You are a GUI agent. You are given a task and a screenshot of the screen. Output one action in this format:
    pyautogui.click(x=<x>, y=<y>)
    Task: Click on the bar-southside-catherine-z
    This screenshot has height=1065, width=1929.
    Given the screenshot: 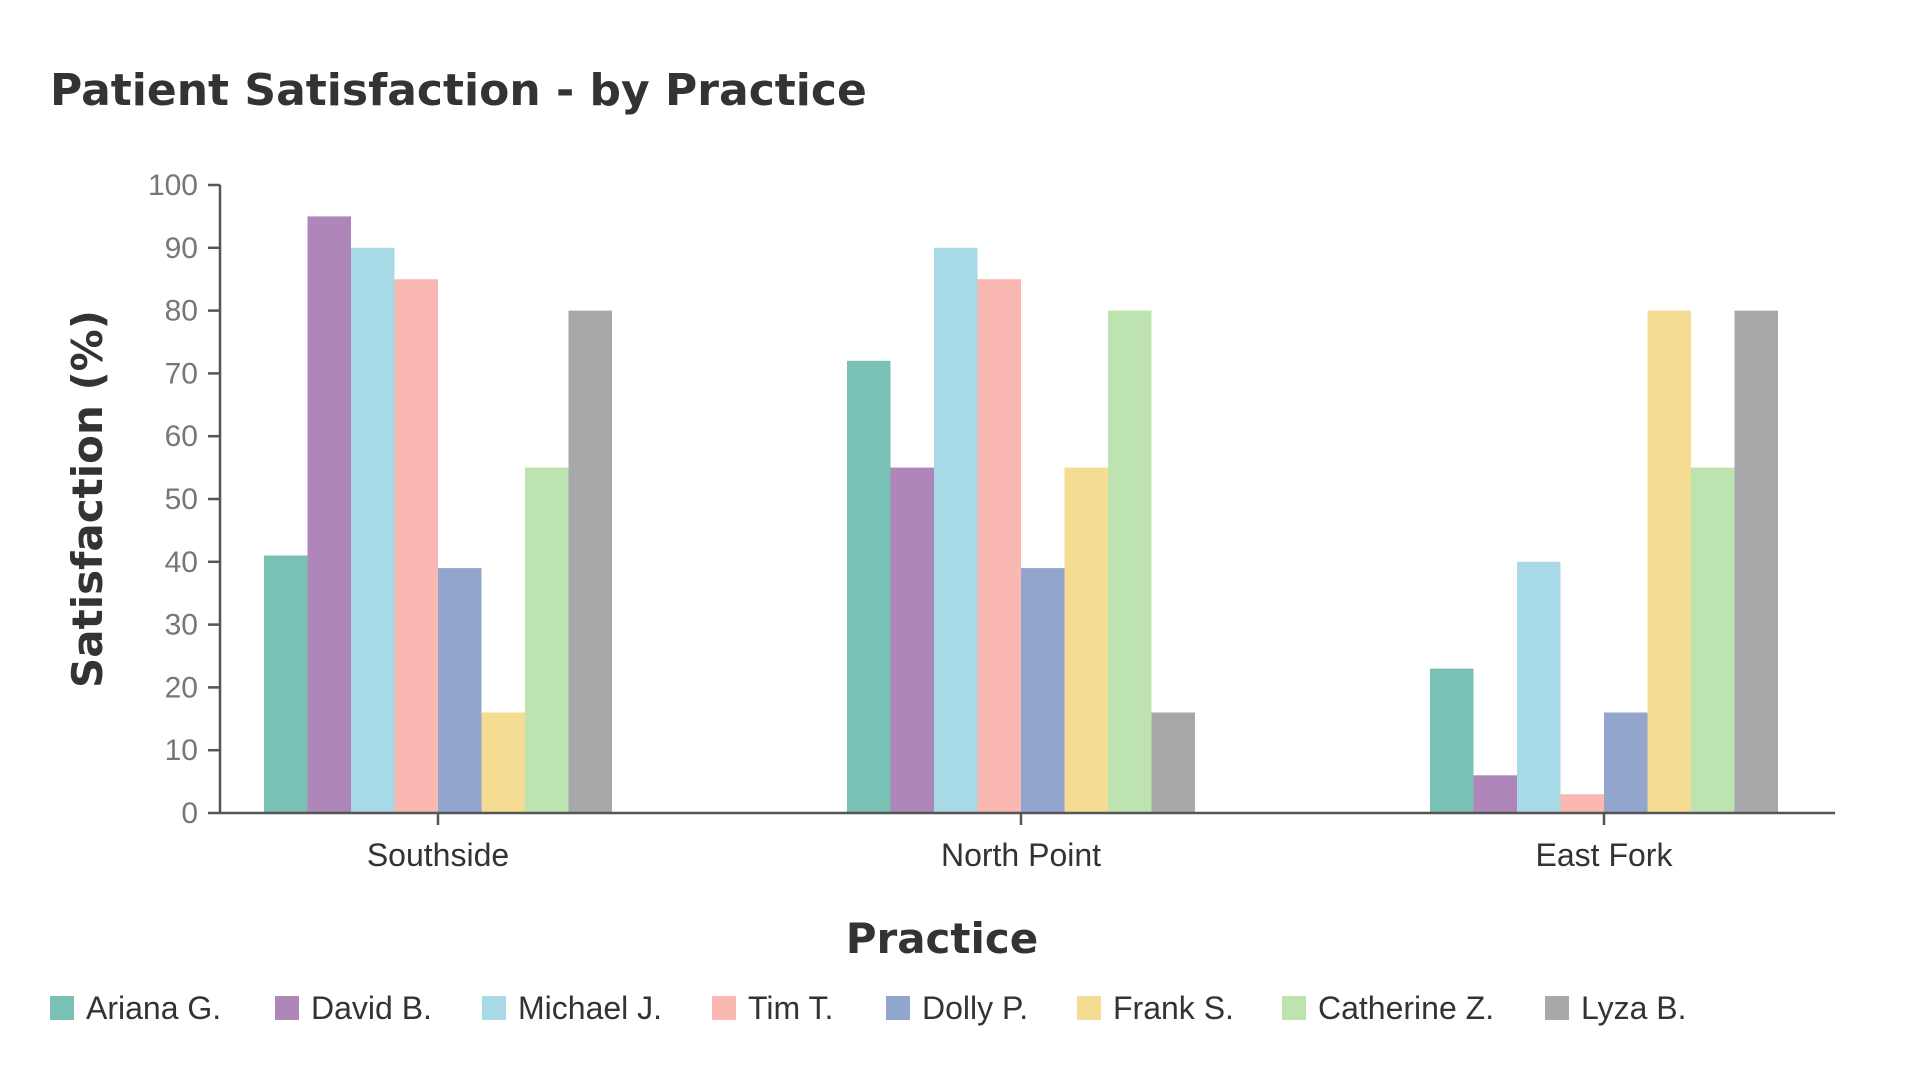 What is the action you would take?
    pyautogui.click(x=547, y=640)
    